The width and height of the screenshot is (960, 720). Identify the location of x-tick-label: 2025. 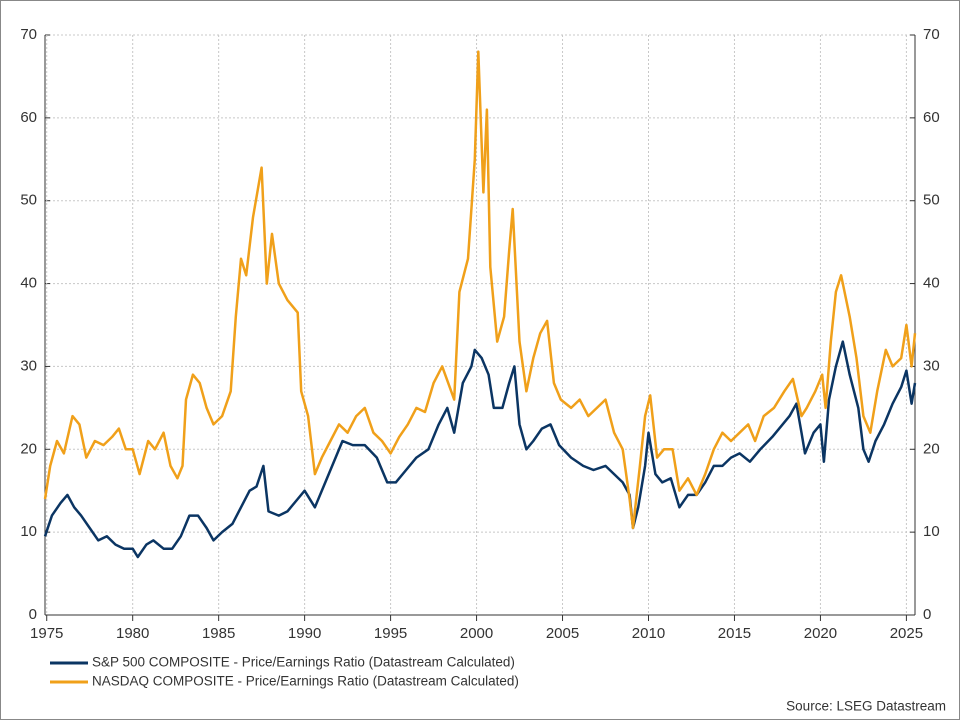
(906, 633).